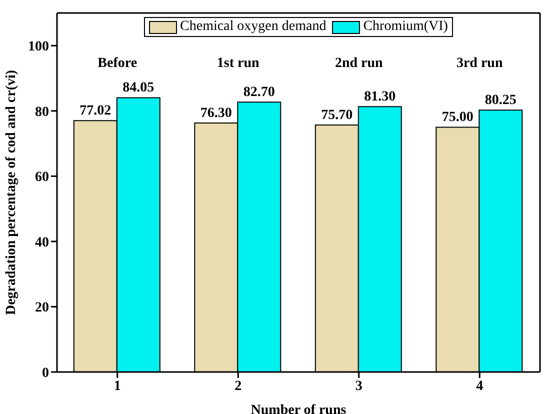 This screenshot has width=544, height=414. Describe the element at coordinates (38, 47) in the screenshot. I see `y-tick-label: 100` at that location.